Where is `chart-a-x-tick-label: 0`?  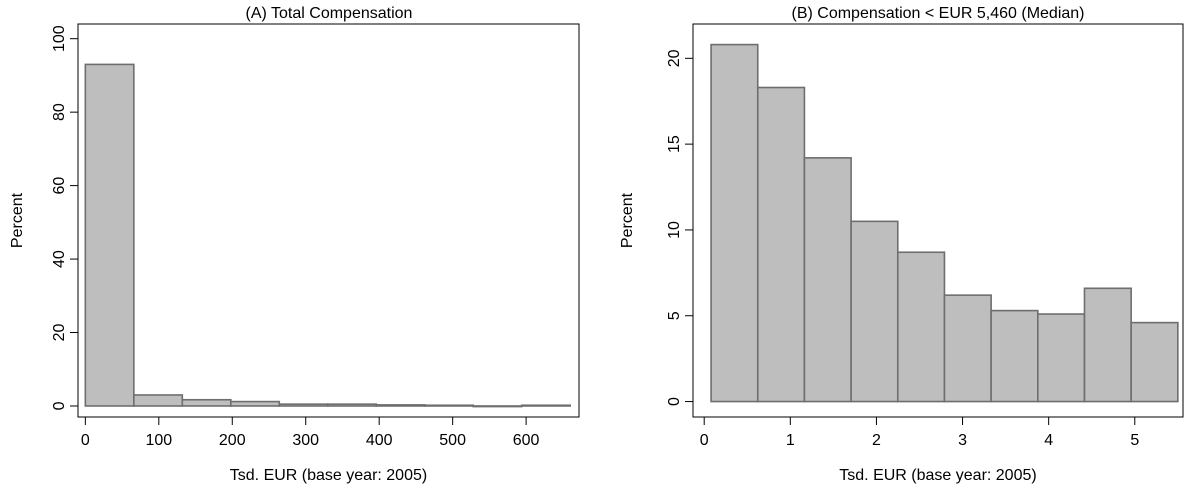
chart-a-x-tick-label: 0 is located at coordinates (85, 440).